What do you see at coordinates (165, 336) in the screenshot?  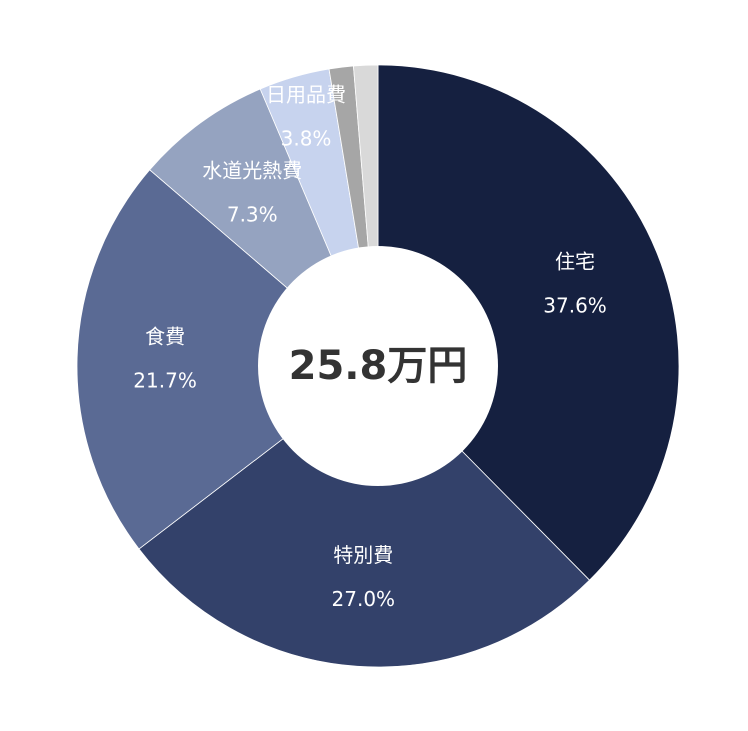 I see `slice-label: 食費` at bounding box center [165, 336].